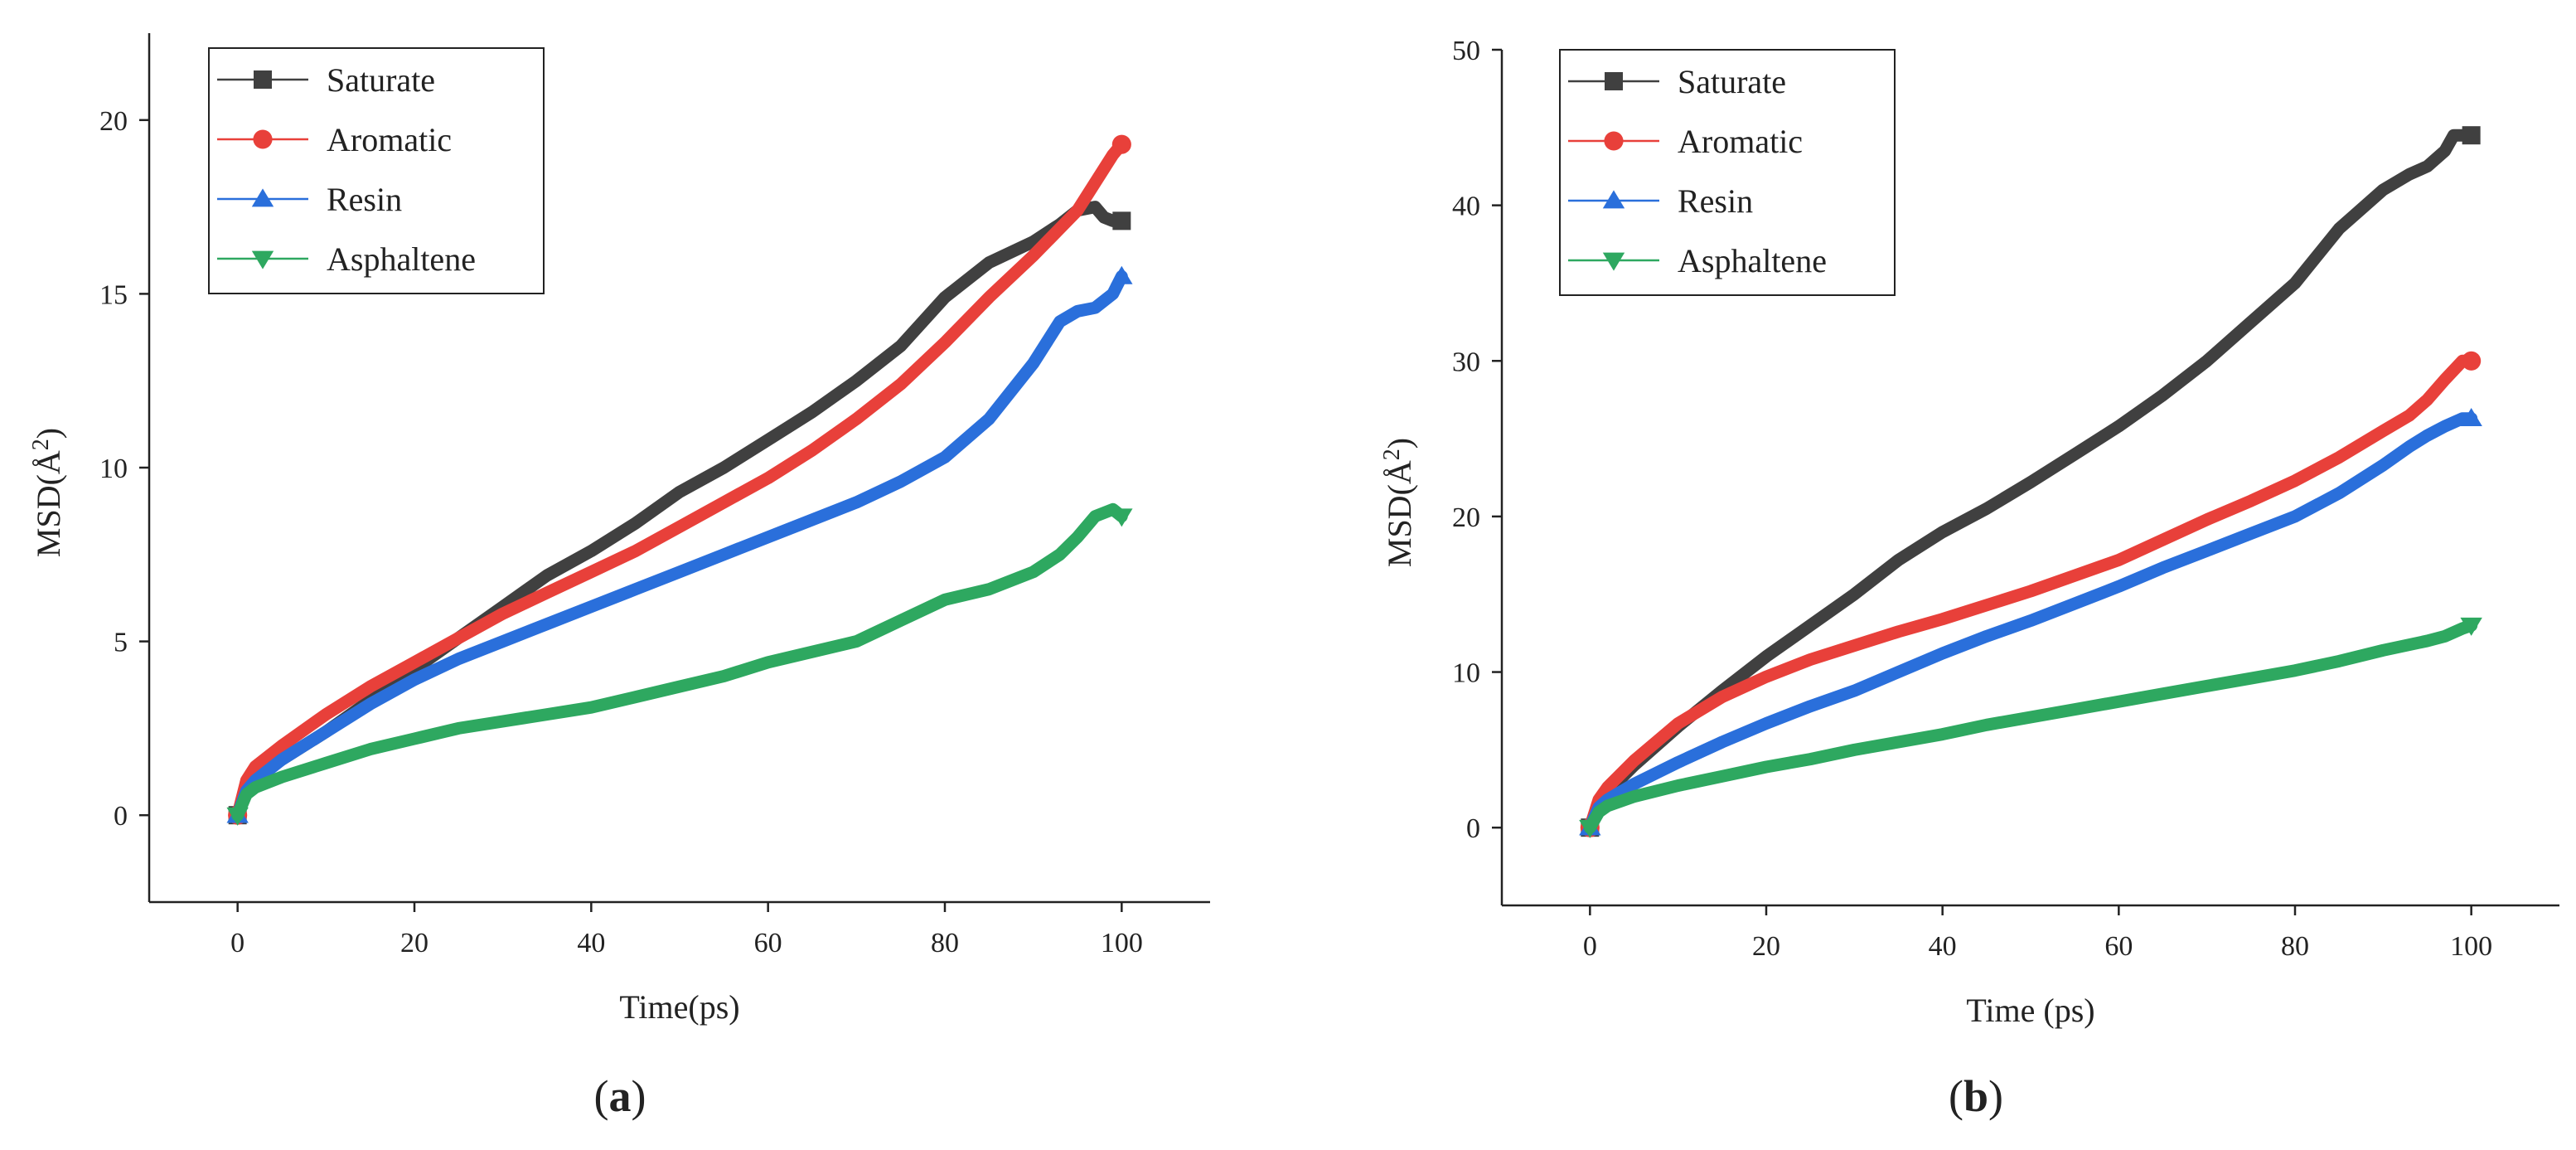 The image size is (2576, 1150). I want to click on series-line-resin, so click(2030, 623).